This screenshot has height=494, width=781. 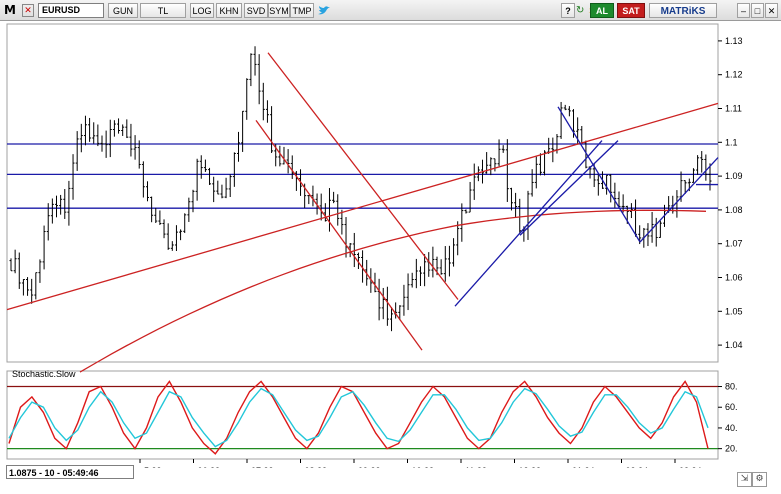 What do you see at coordinates (279, 10) in the screenshot?
I see `sym-button: SYM` at bounding box center [279, 10].